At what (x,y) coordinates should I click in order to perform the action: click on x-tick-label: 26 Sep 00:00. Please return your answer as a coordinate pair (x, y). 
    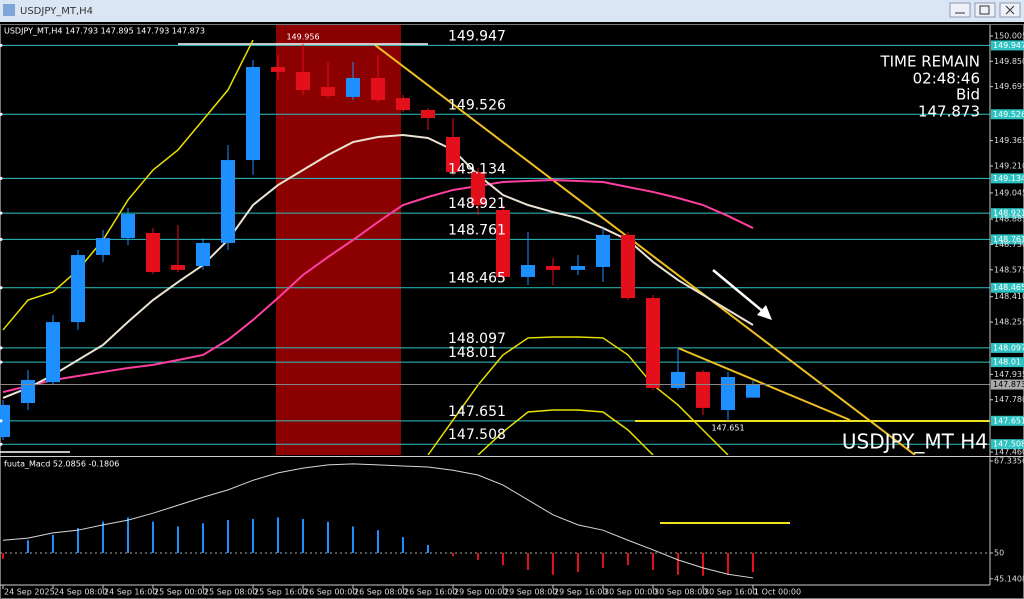
    Looking at the image, I should click on (330, 592).